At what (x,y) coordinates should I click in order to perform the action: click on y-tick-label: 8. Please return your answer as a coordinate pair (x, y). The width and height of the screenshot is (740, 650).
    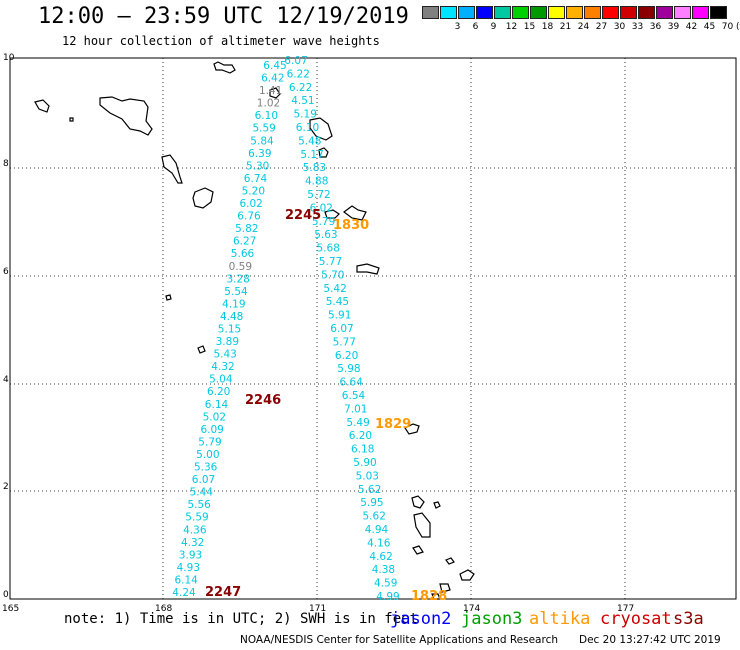
    Looking at the image, I should click on (6, 164).